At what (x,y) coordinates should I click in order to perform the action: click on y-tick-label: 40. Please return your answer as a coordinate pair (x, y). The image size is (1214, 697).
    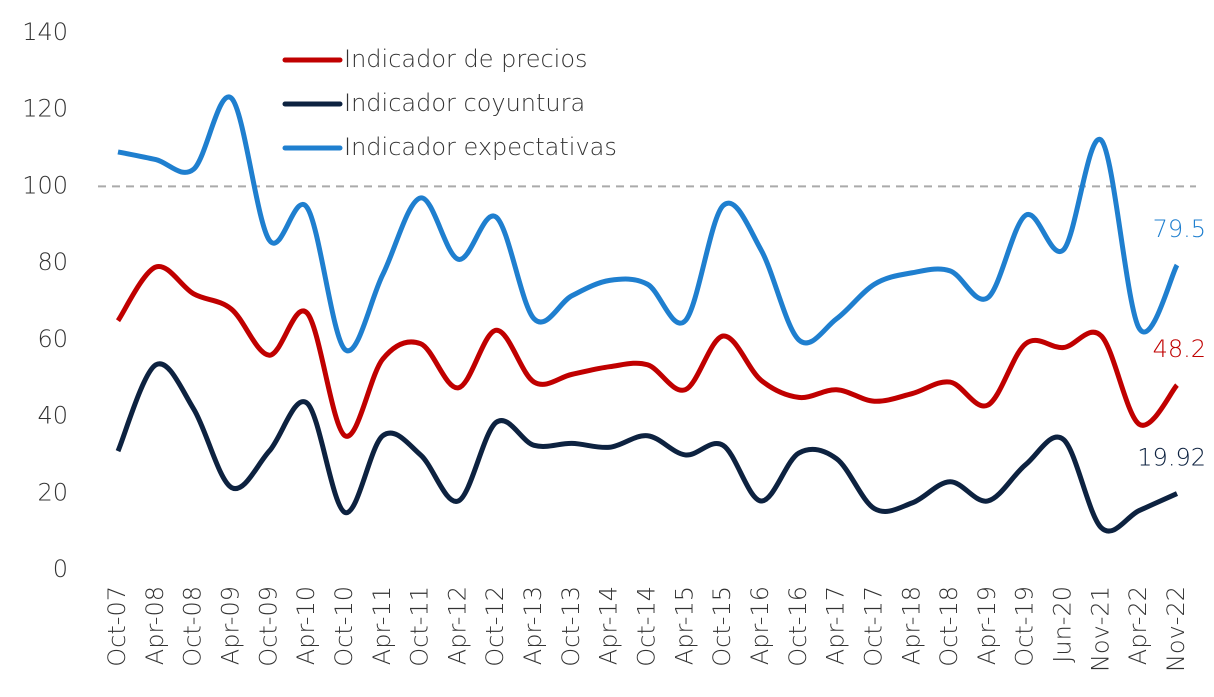
    Looking at the image, I should click on (52, 416).